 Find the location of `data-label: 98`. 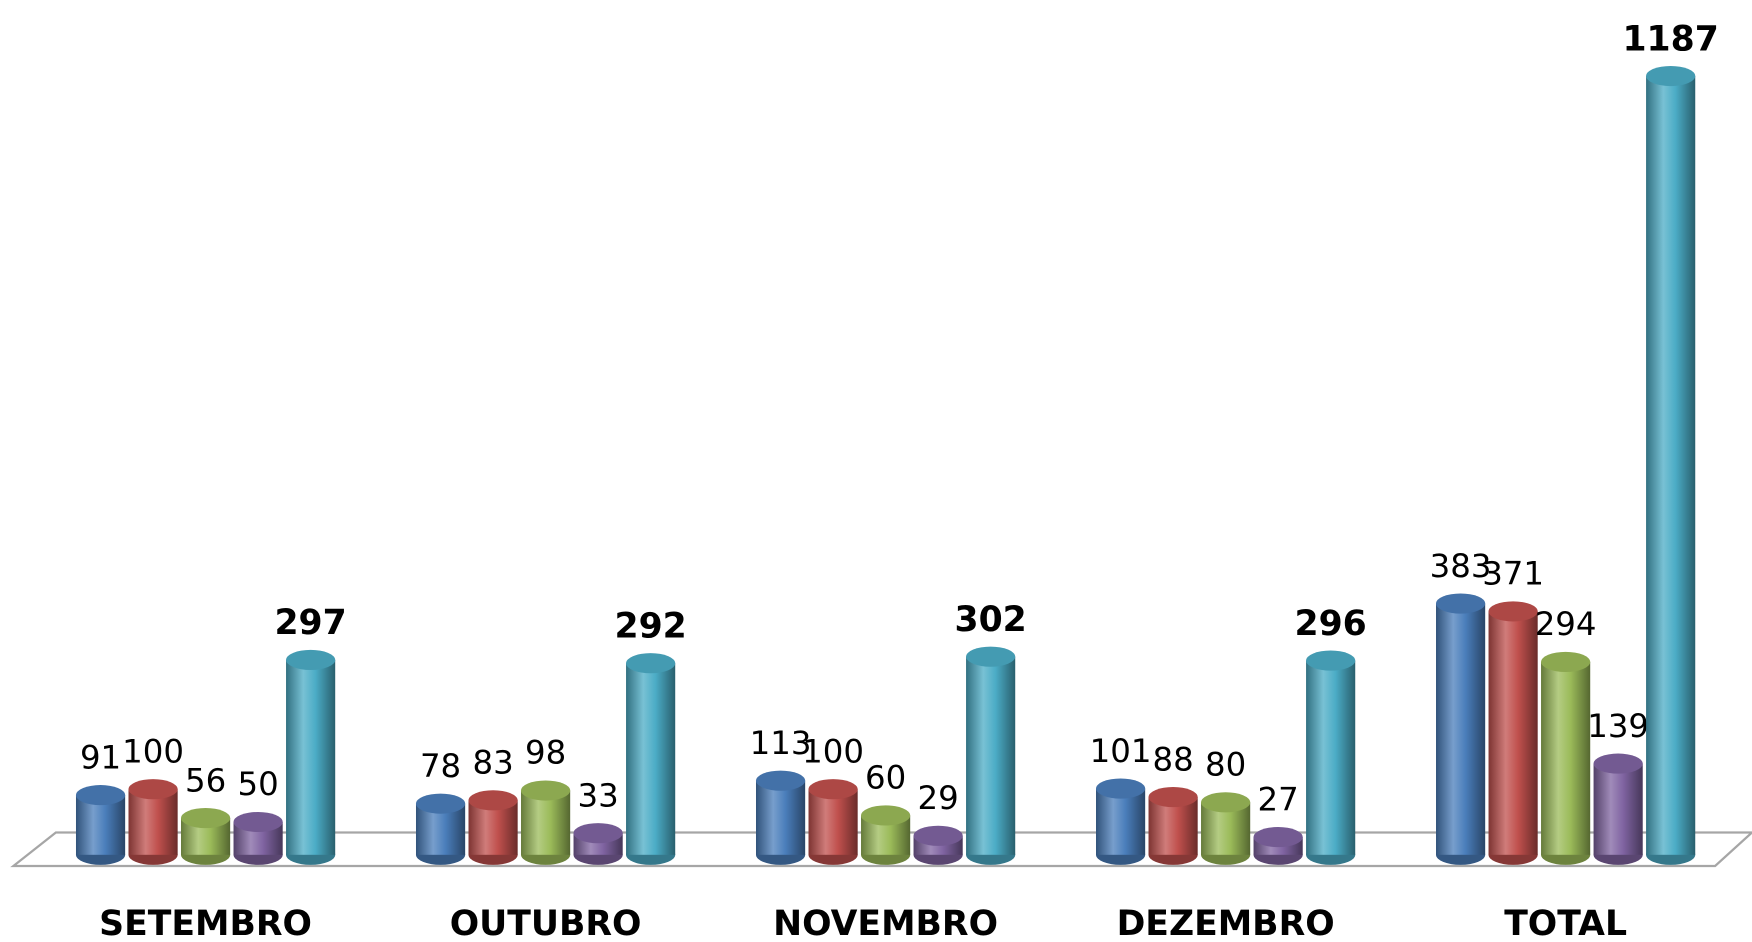

data-label: 98 is located at coordinates (545, 753).